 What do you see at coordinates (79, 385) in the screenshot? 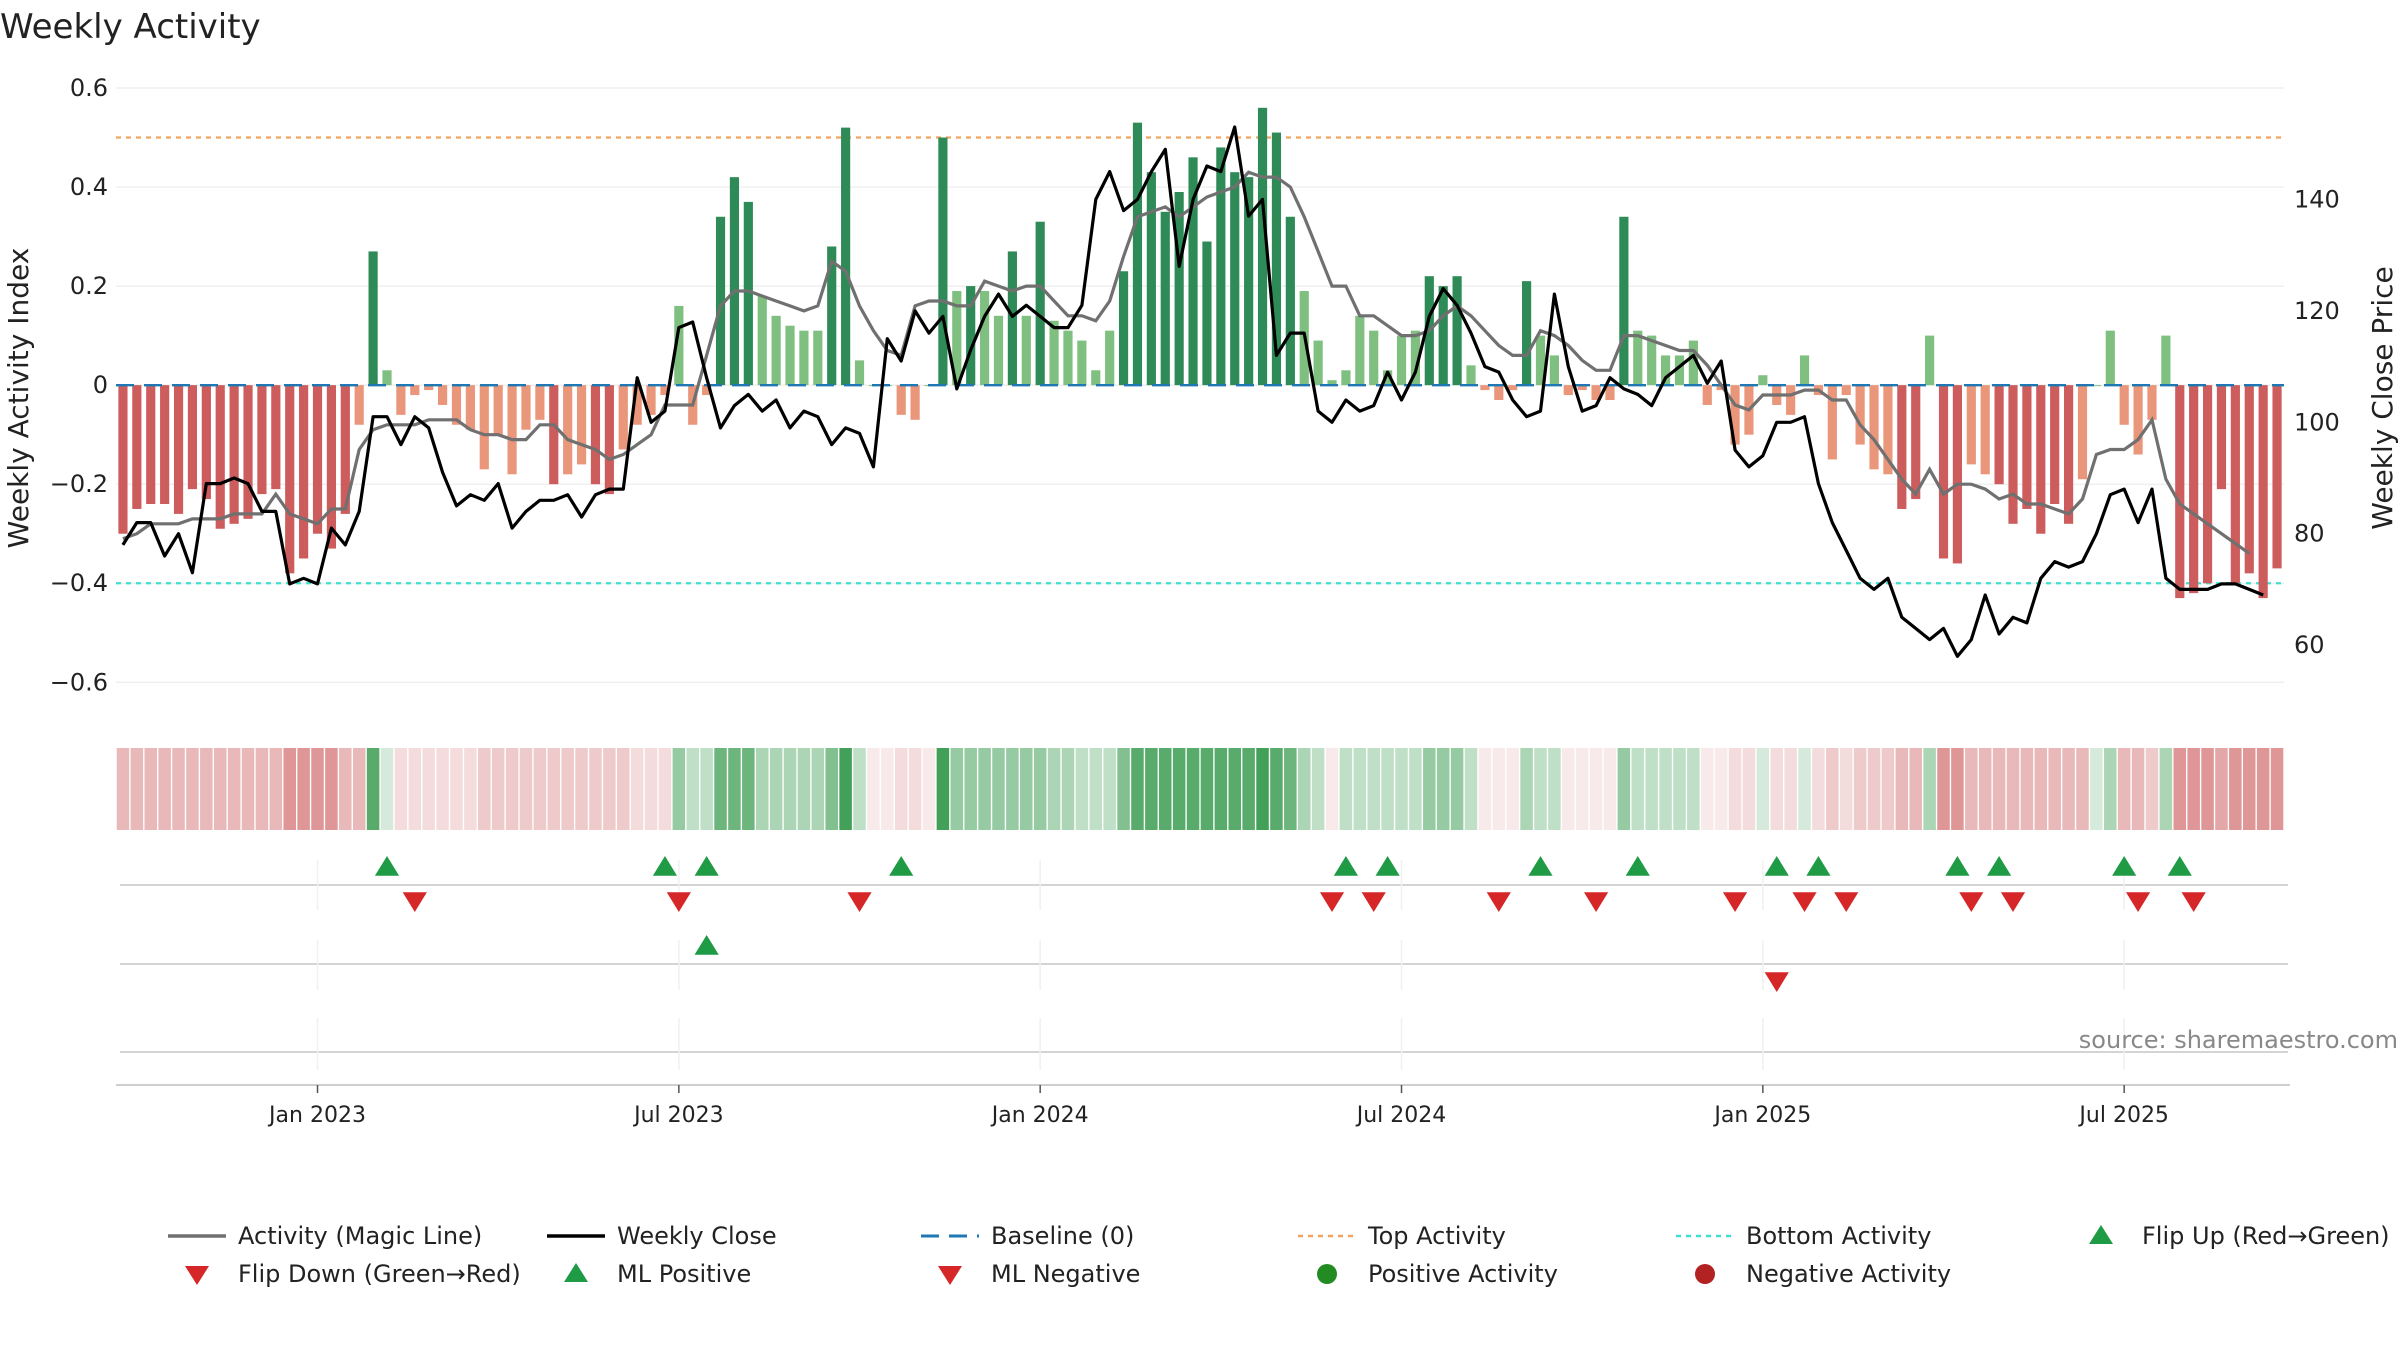
I see `y-axis-ticks: 0.6 0.4 0.2 0 −0.2 −0.4 −0.6` at bounding box center [79, 385].